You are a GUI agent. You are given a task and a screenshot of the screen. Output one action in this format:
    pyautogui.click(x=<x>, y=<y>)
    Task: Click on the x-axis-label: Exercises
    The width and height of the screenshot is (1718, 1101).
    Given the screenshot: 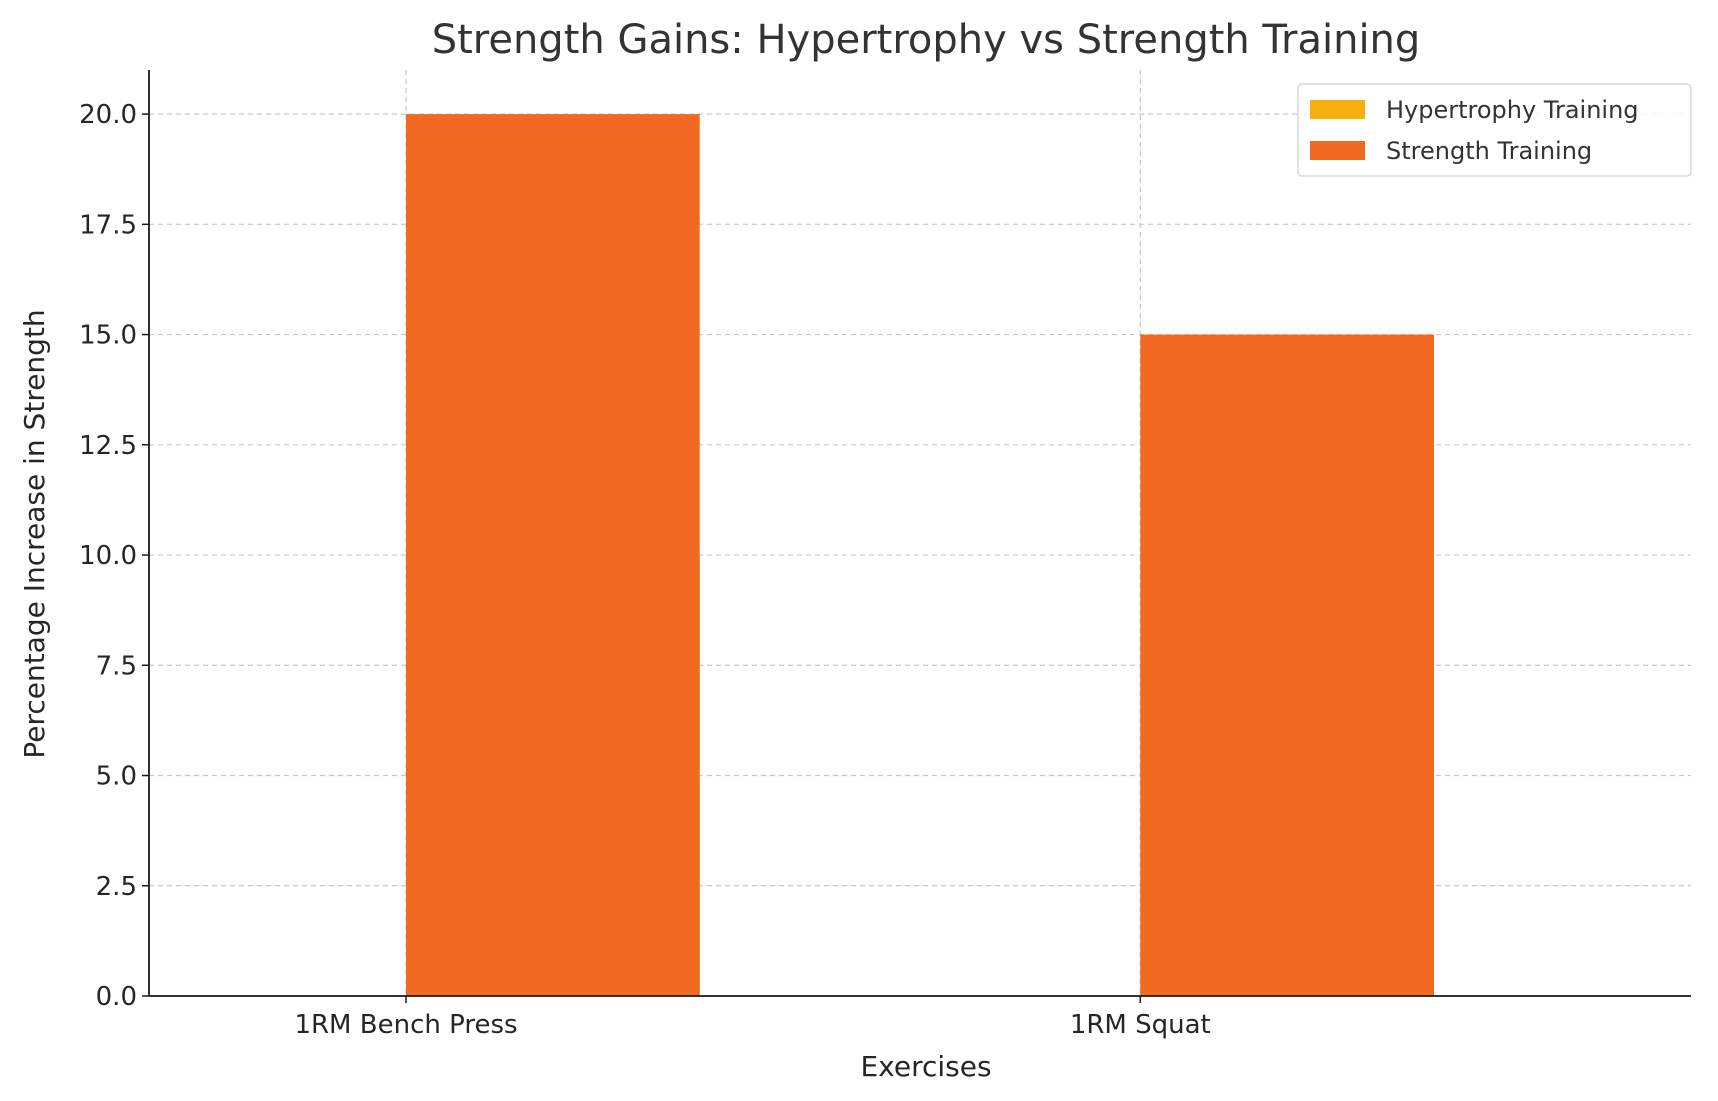 What is the action you would take?
    pyautogui.click(x=925, y=1066)
    